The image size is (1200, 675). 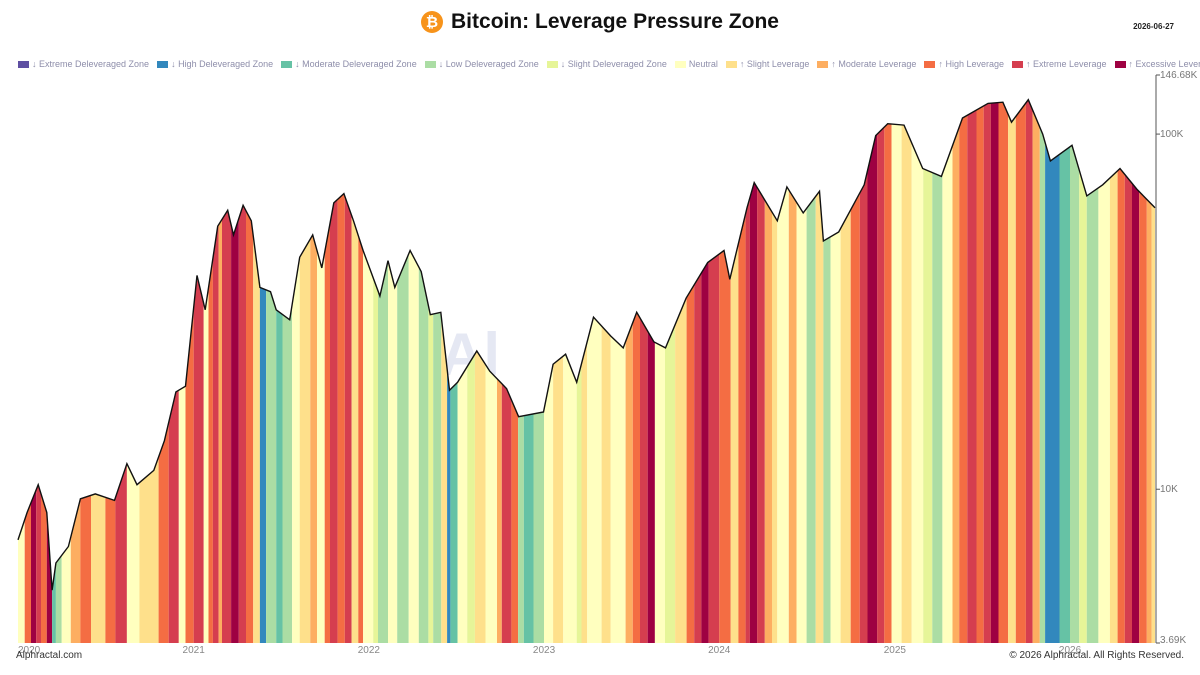 I want to click on legend-label: ↑ Extreme Leverage, so click(x=1066, y=64).